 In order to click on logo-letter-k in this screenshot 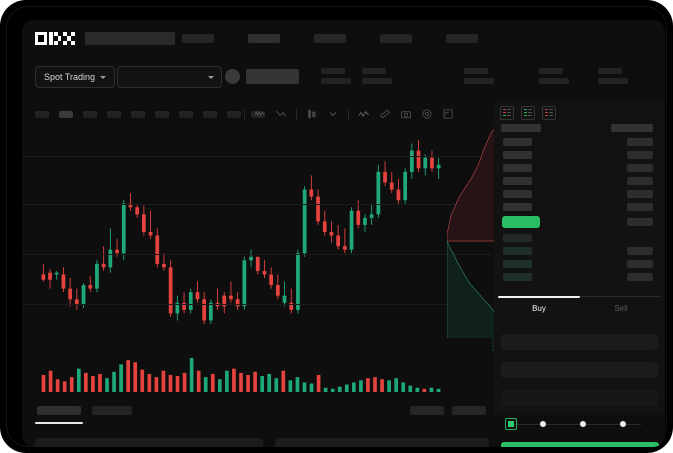, I will do `click(55, 38)`.